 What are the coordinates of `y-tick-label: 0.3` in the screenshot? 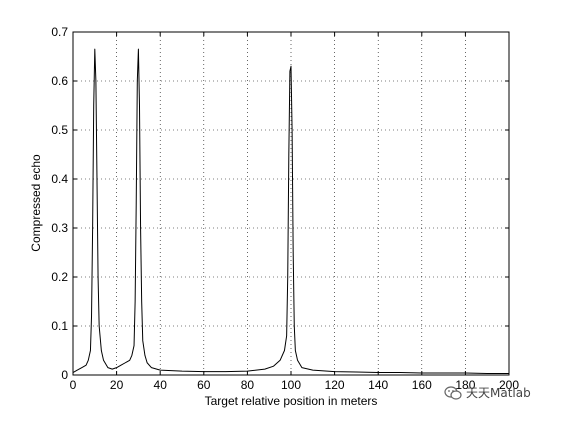 It's located at (59, 228).